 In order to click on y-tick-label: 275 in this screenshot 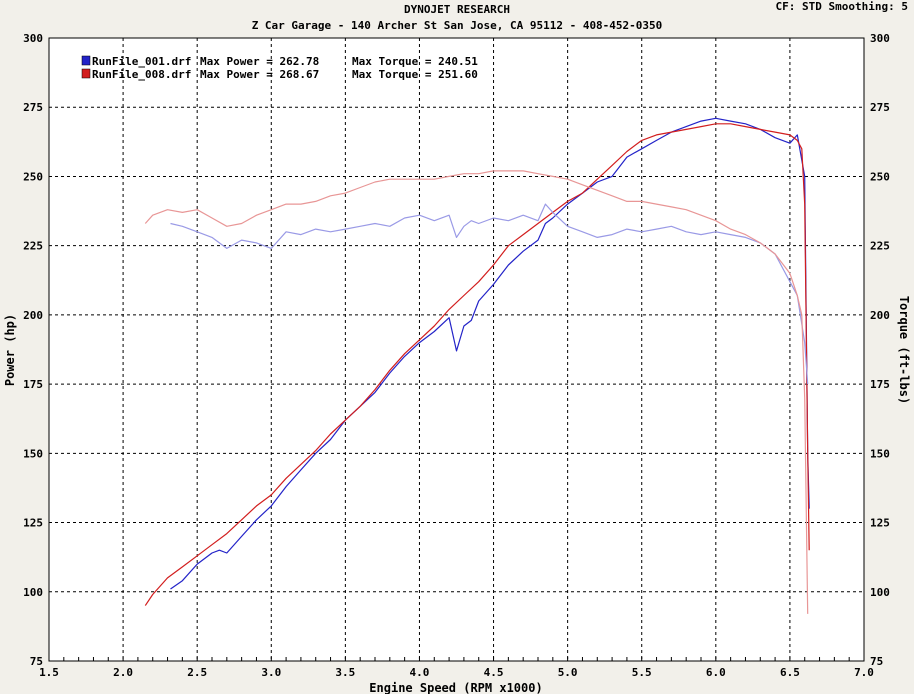, I will do `click(33, 107)`.